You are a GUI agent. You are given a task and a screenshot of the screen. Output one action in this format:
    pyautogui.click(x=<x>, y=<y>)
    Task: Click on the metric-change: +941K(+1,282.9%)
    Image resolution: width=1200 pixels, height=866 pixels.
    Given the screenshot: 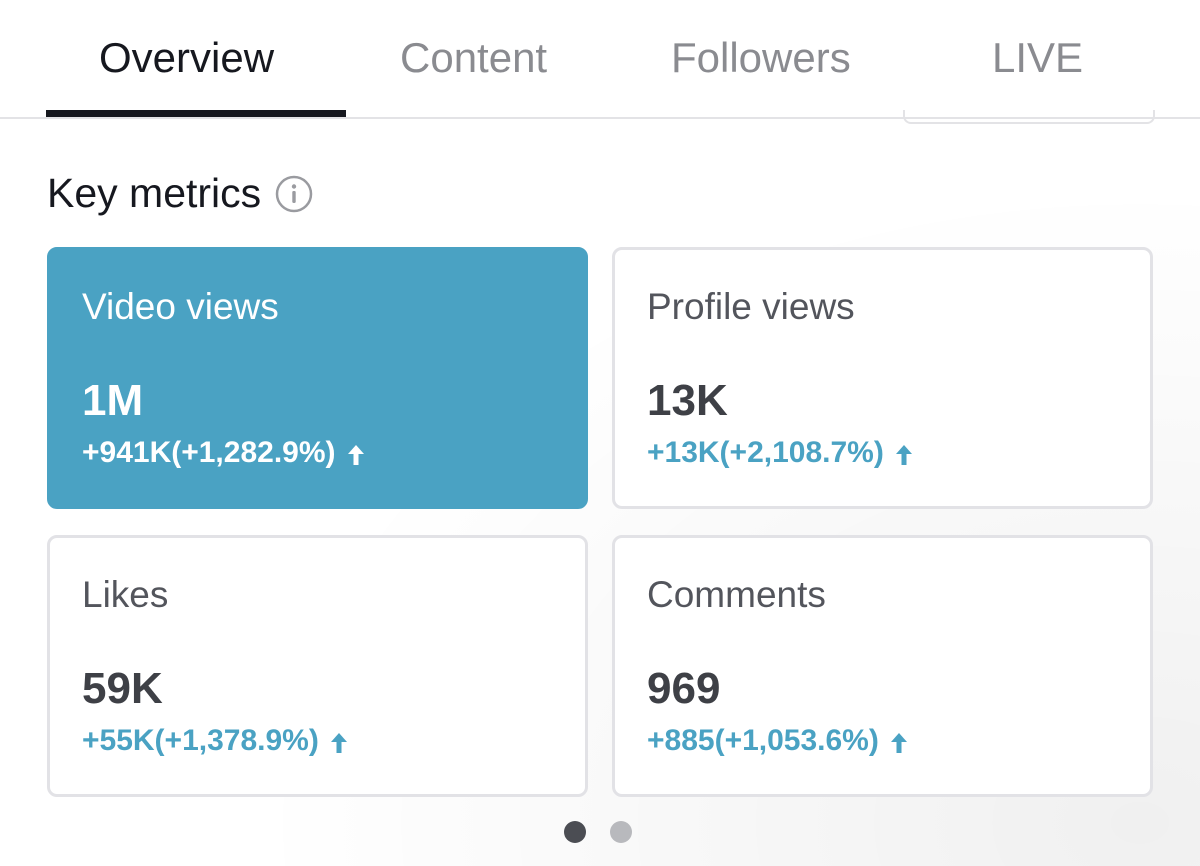 What is the action you would take?
    pyautogui.click(x=224, y=453)
    